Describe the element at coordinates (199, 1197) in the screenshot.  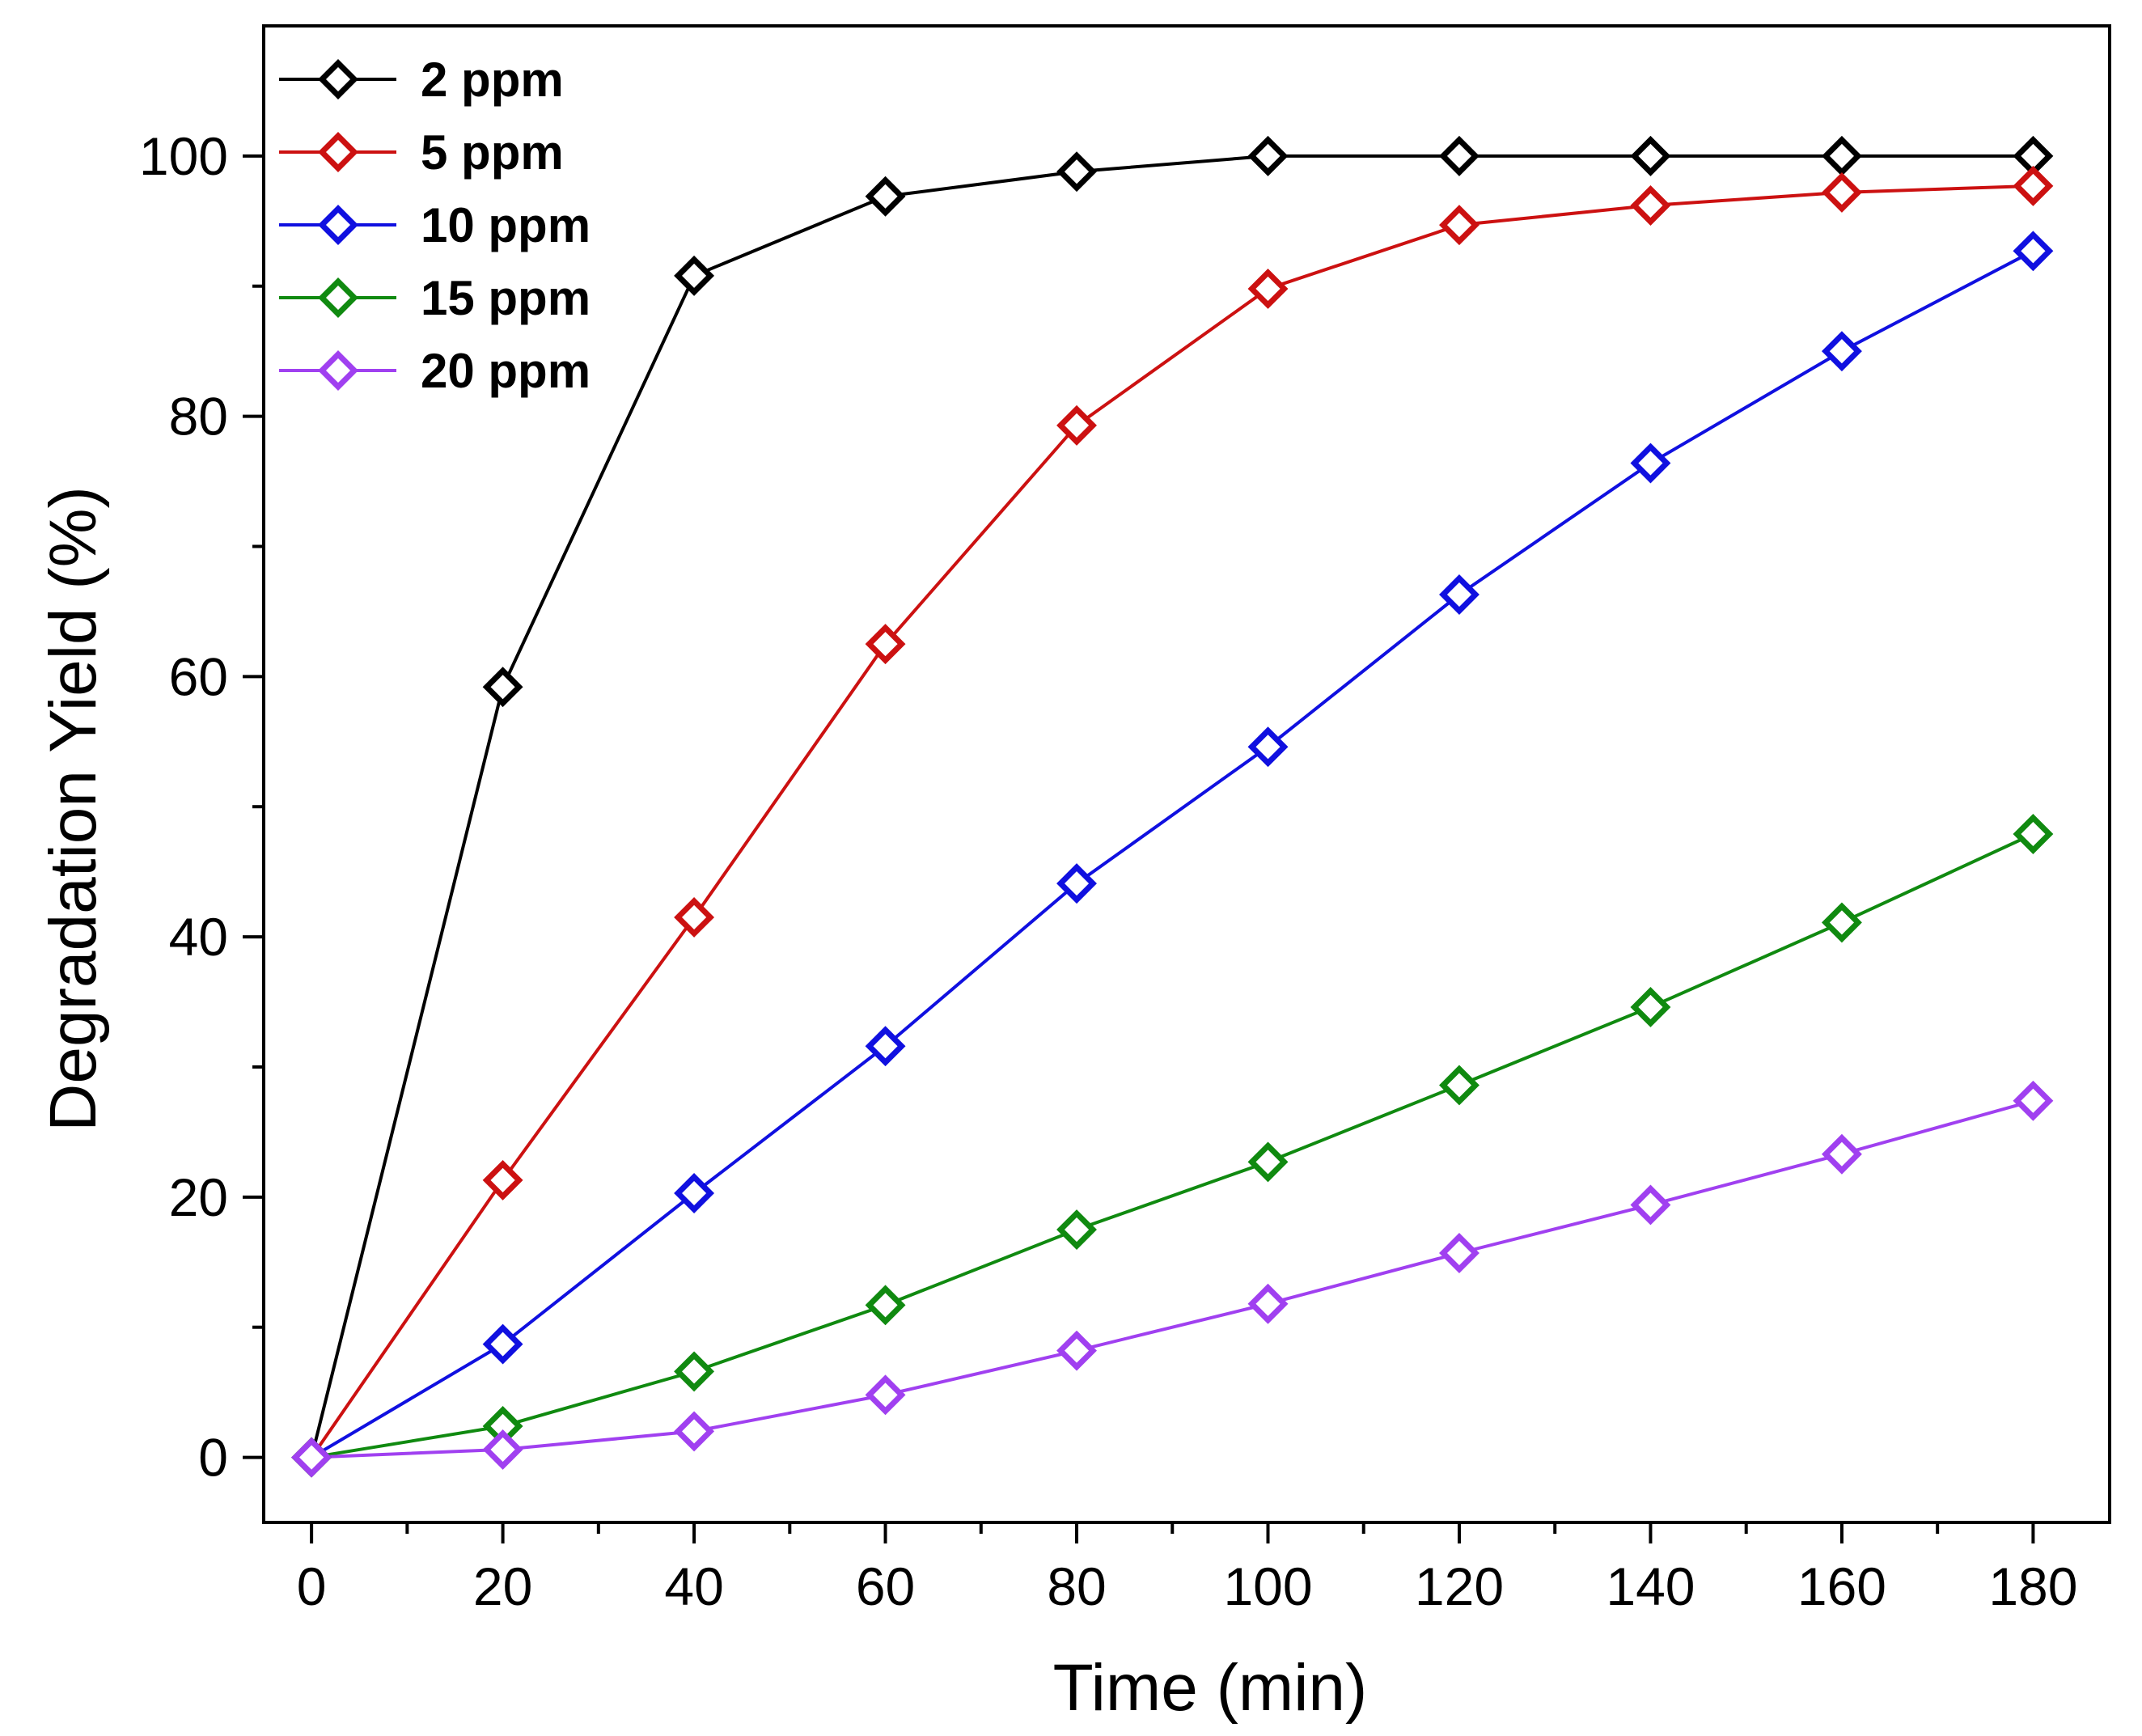
I see `y-tick-label: 20` at that location.